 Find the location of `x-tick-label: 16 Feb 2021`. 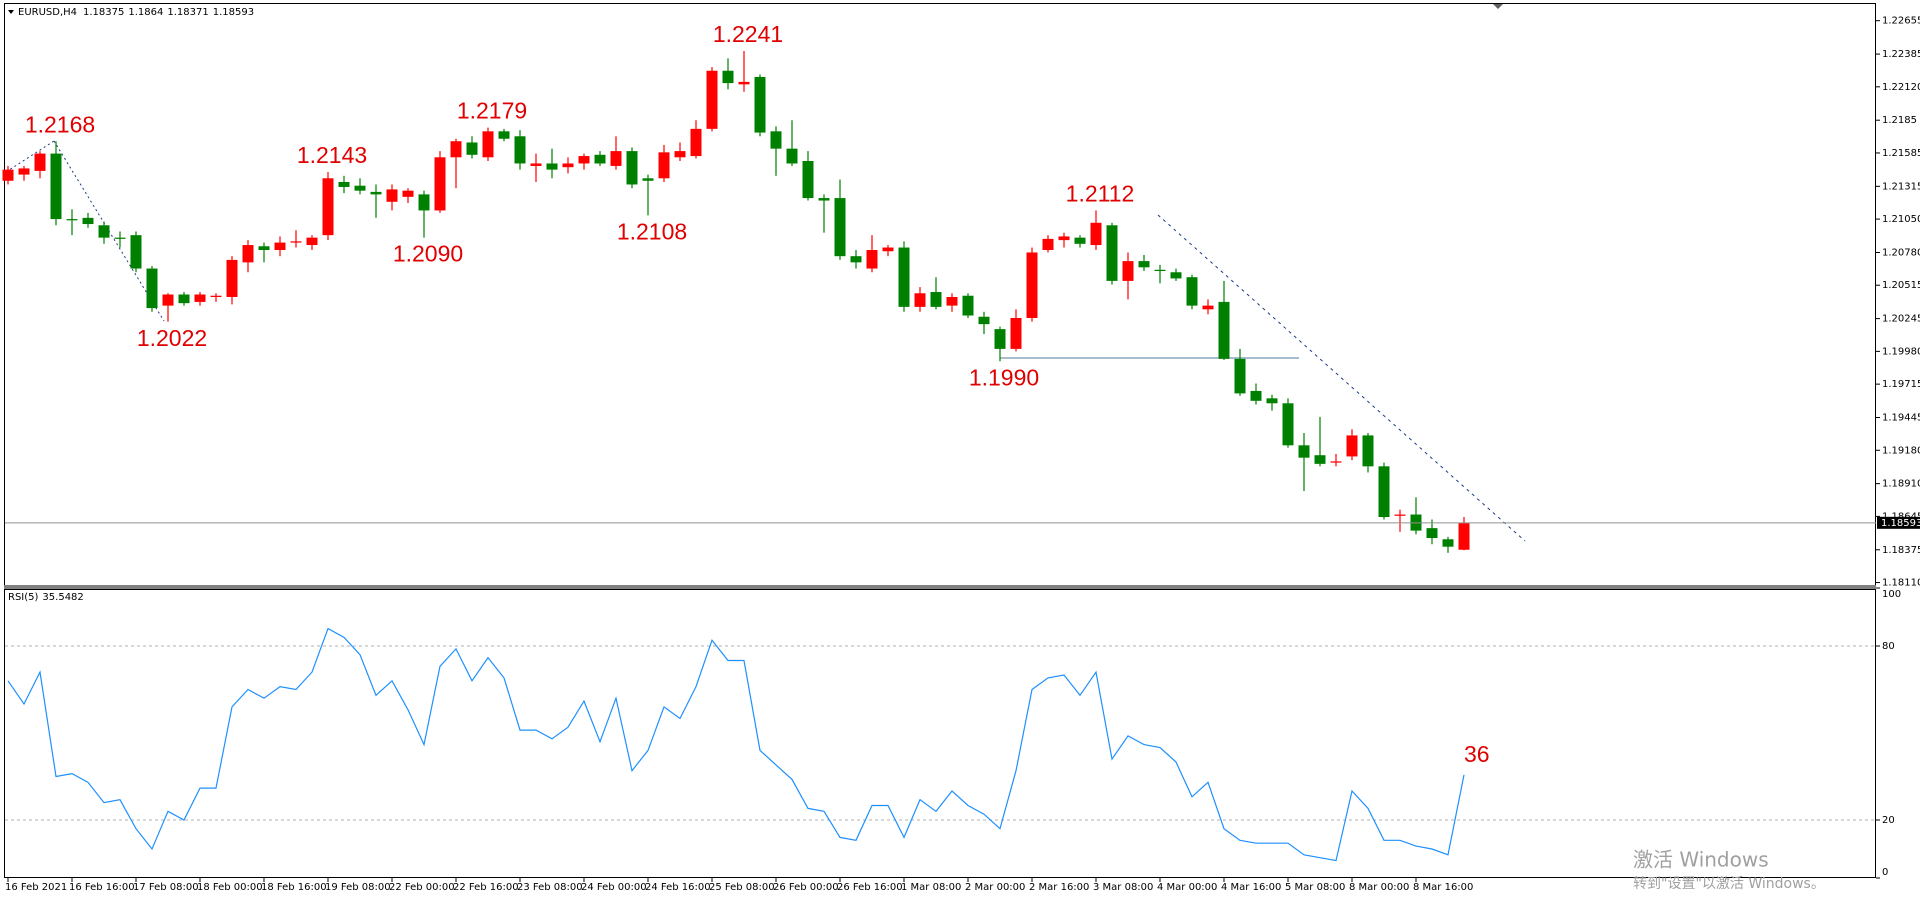

x-tick-label: 16 Feb 2021 is located at coordinates (36, 887).